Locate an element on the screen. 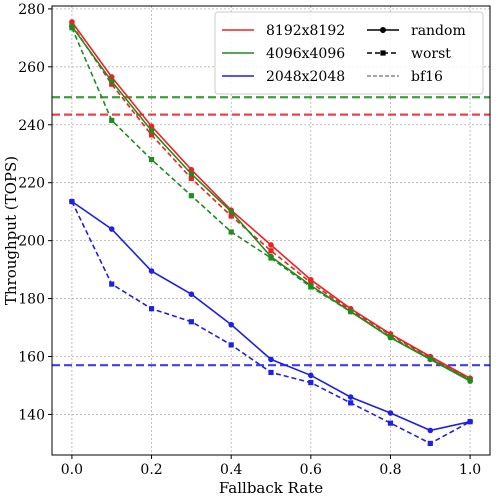  legend-label: 4096x4096 is located at coordinates (305, 54).